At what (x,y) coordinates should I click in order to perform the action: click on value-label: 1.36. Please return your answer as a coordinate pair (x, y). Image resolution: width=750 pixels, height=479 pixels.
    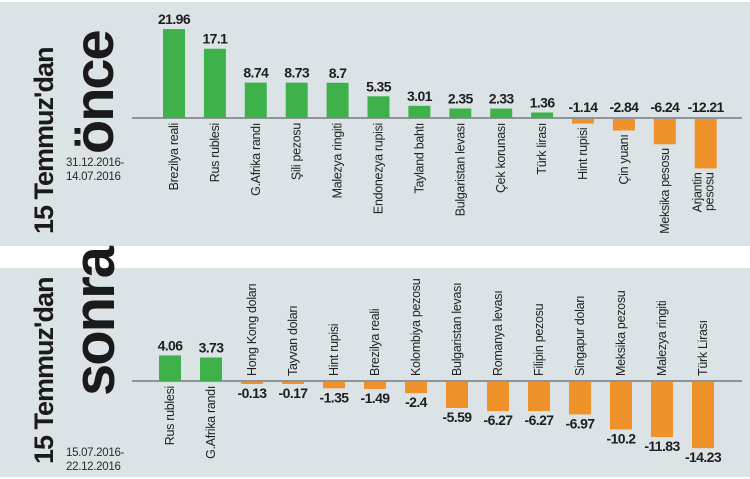
    Looking at the image, I should click on (543, 102).